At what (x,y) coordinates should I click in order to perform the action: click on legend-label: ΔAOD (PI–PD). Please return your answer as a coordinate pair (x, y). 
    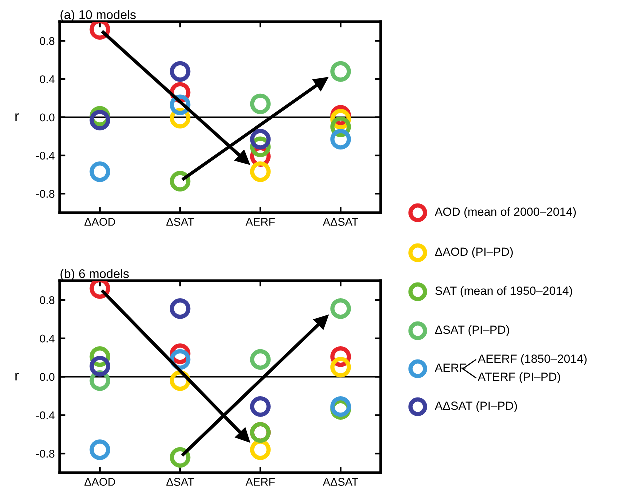
    Looking at the image, I should click on (474, 252).